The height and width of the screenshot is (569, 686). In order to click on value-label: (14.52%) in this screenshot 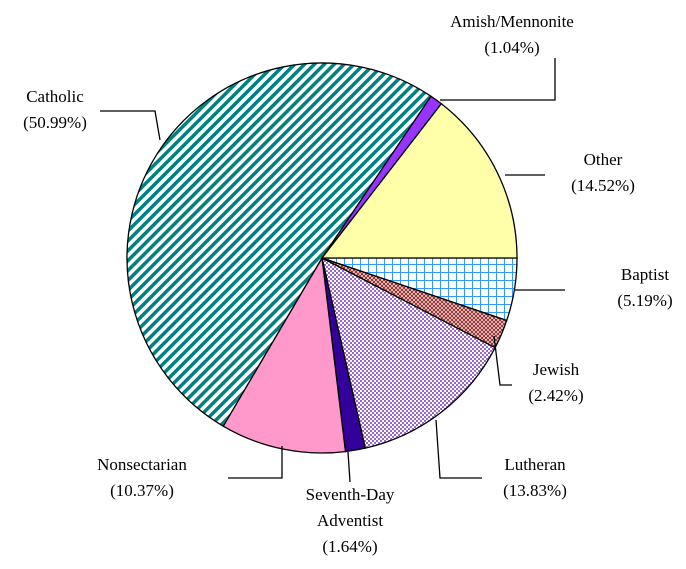, I will do `click(603, 185)`.